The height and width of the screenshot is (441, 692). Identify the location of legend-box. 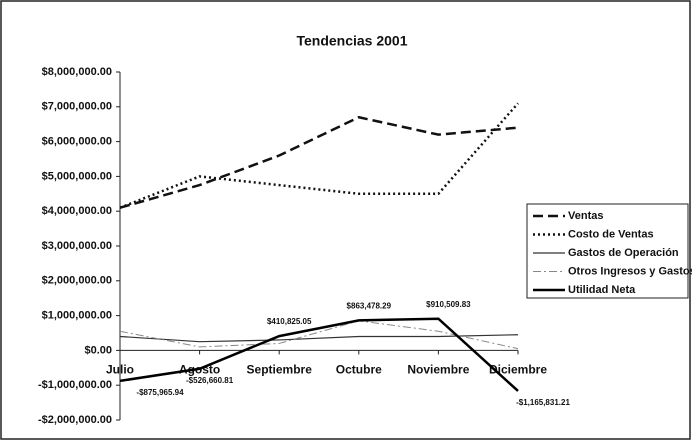
(607, 251).